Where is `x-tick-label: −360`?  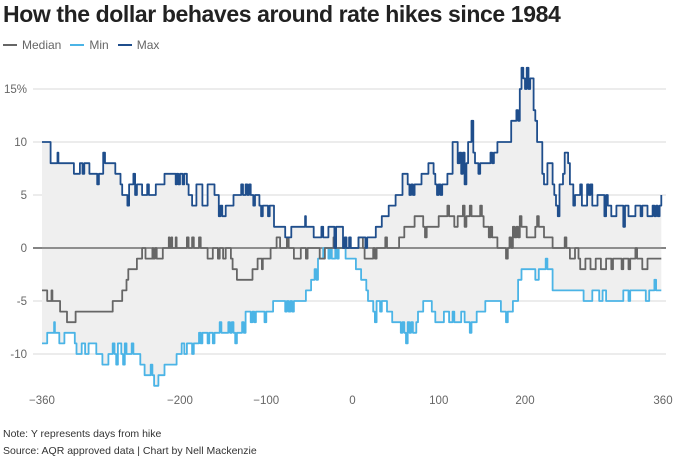 x-tick-label: −360 is located at coordinates (42, 401).